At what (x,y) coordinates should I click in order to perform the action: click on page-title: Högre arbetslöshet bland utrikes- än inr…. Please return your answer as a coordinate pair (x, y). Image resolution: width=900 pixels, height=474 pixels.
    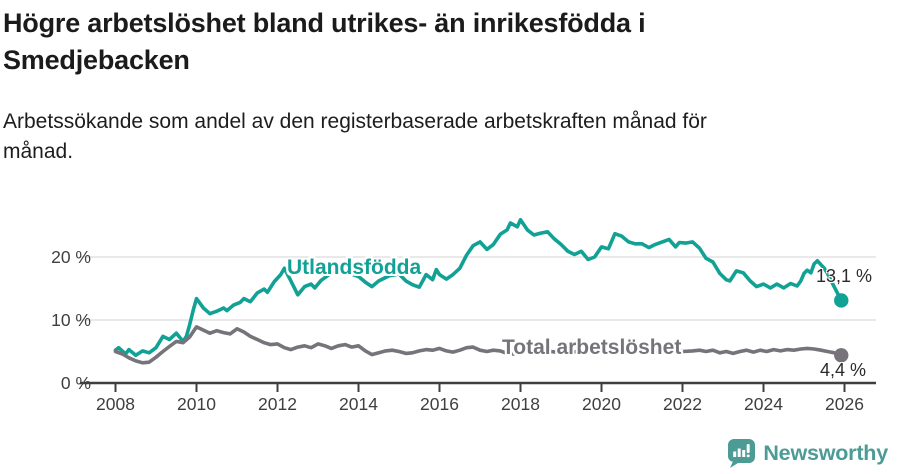
    Looking at the image, I should click on (408, 42).